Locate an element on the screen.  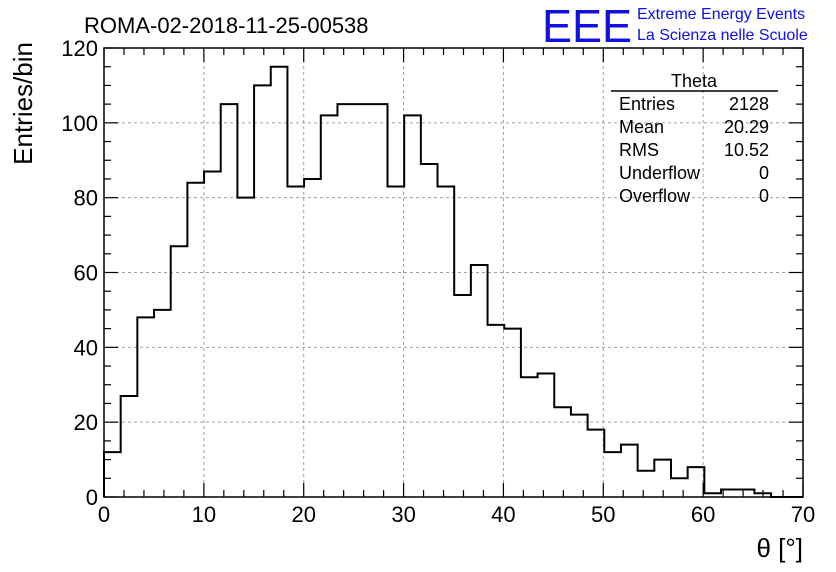
eee-logo-line1: Extreme Energy Events is located at coordinates (721, 14).